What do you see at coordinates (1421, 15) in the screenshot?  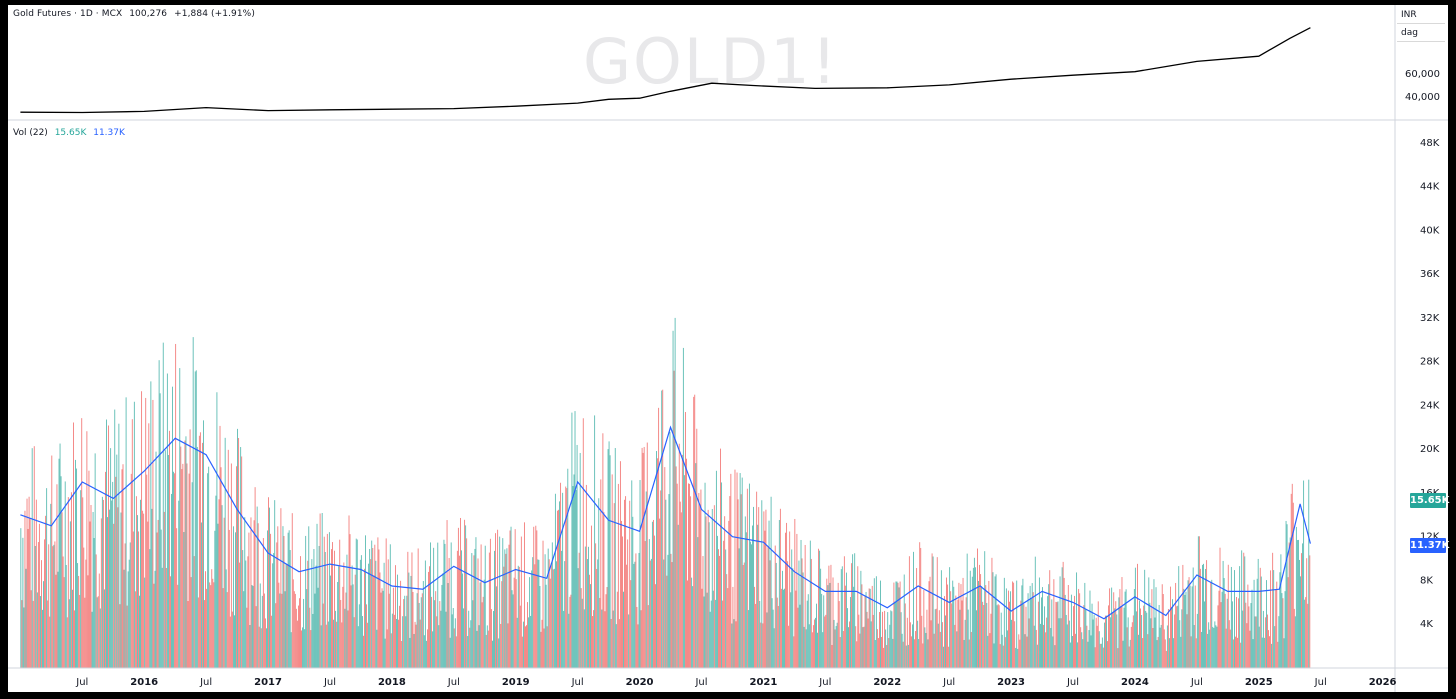 I see `currency-label: INR` at bounding box center [1421, 15].